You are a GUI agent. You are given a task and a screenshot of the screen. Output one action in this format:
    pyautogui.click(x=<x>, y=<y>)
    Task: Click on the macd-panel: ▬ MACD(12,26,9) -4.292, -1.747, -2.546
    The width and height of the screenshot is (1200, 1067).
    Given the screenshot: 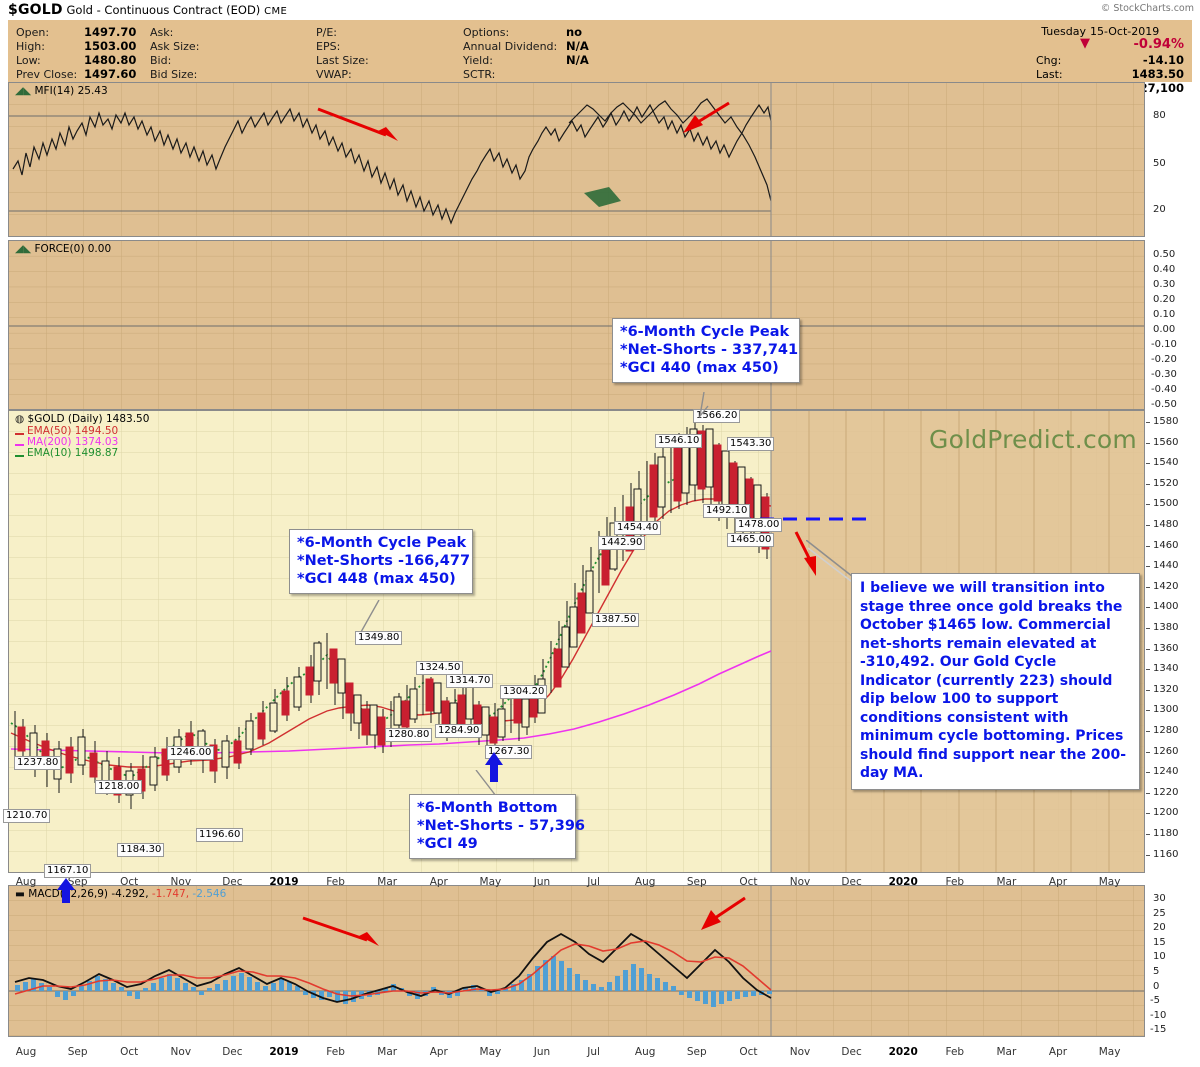 What is the action you would take?
    pyautogui.click(x=576, y=961)
    